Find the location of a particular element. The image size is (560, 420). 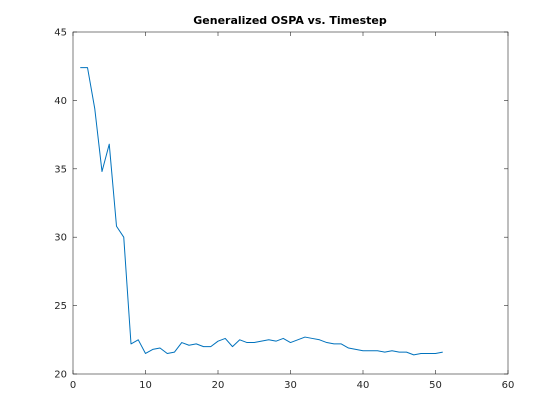

y-tick-label: 25 is located at coordinates (60, 306).